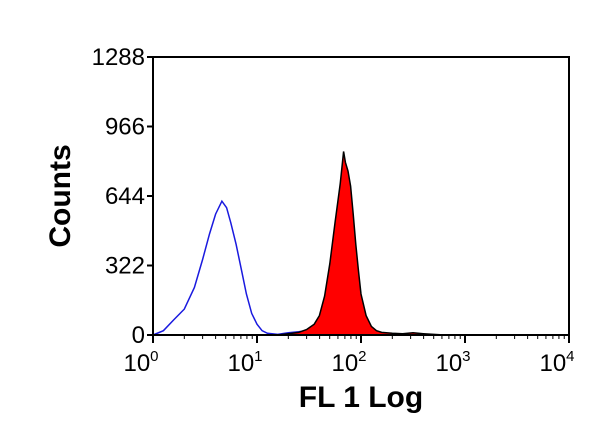 The width and height of the screenshot is (600, 441). I want to click on x-tick-label: 10², so click(348, 362).